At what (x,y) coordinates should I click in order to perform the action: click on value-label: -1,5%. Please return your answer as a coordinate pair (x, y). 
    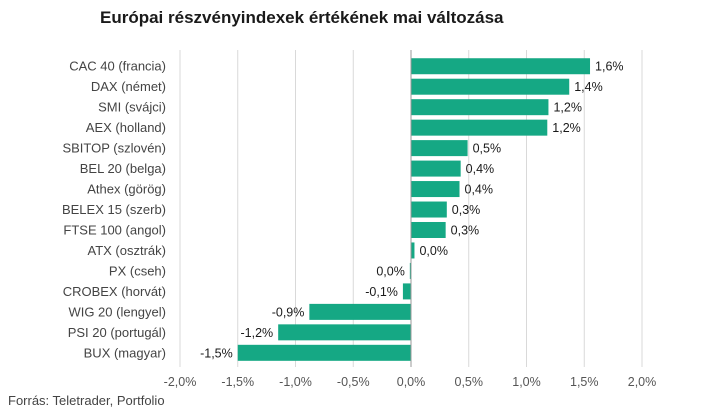
    Looking at the image, I should click on (216, 353).